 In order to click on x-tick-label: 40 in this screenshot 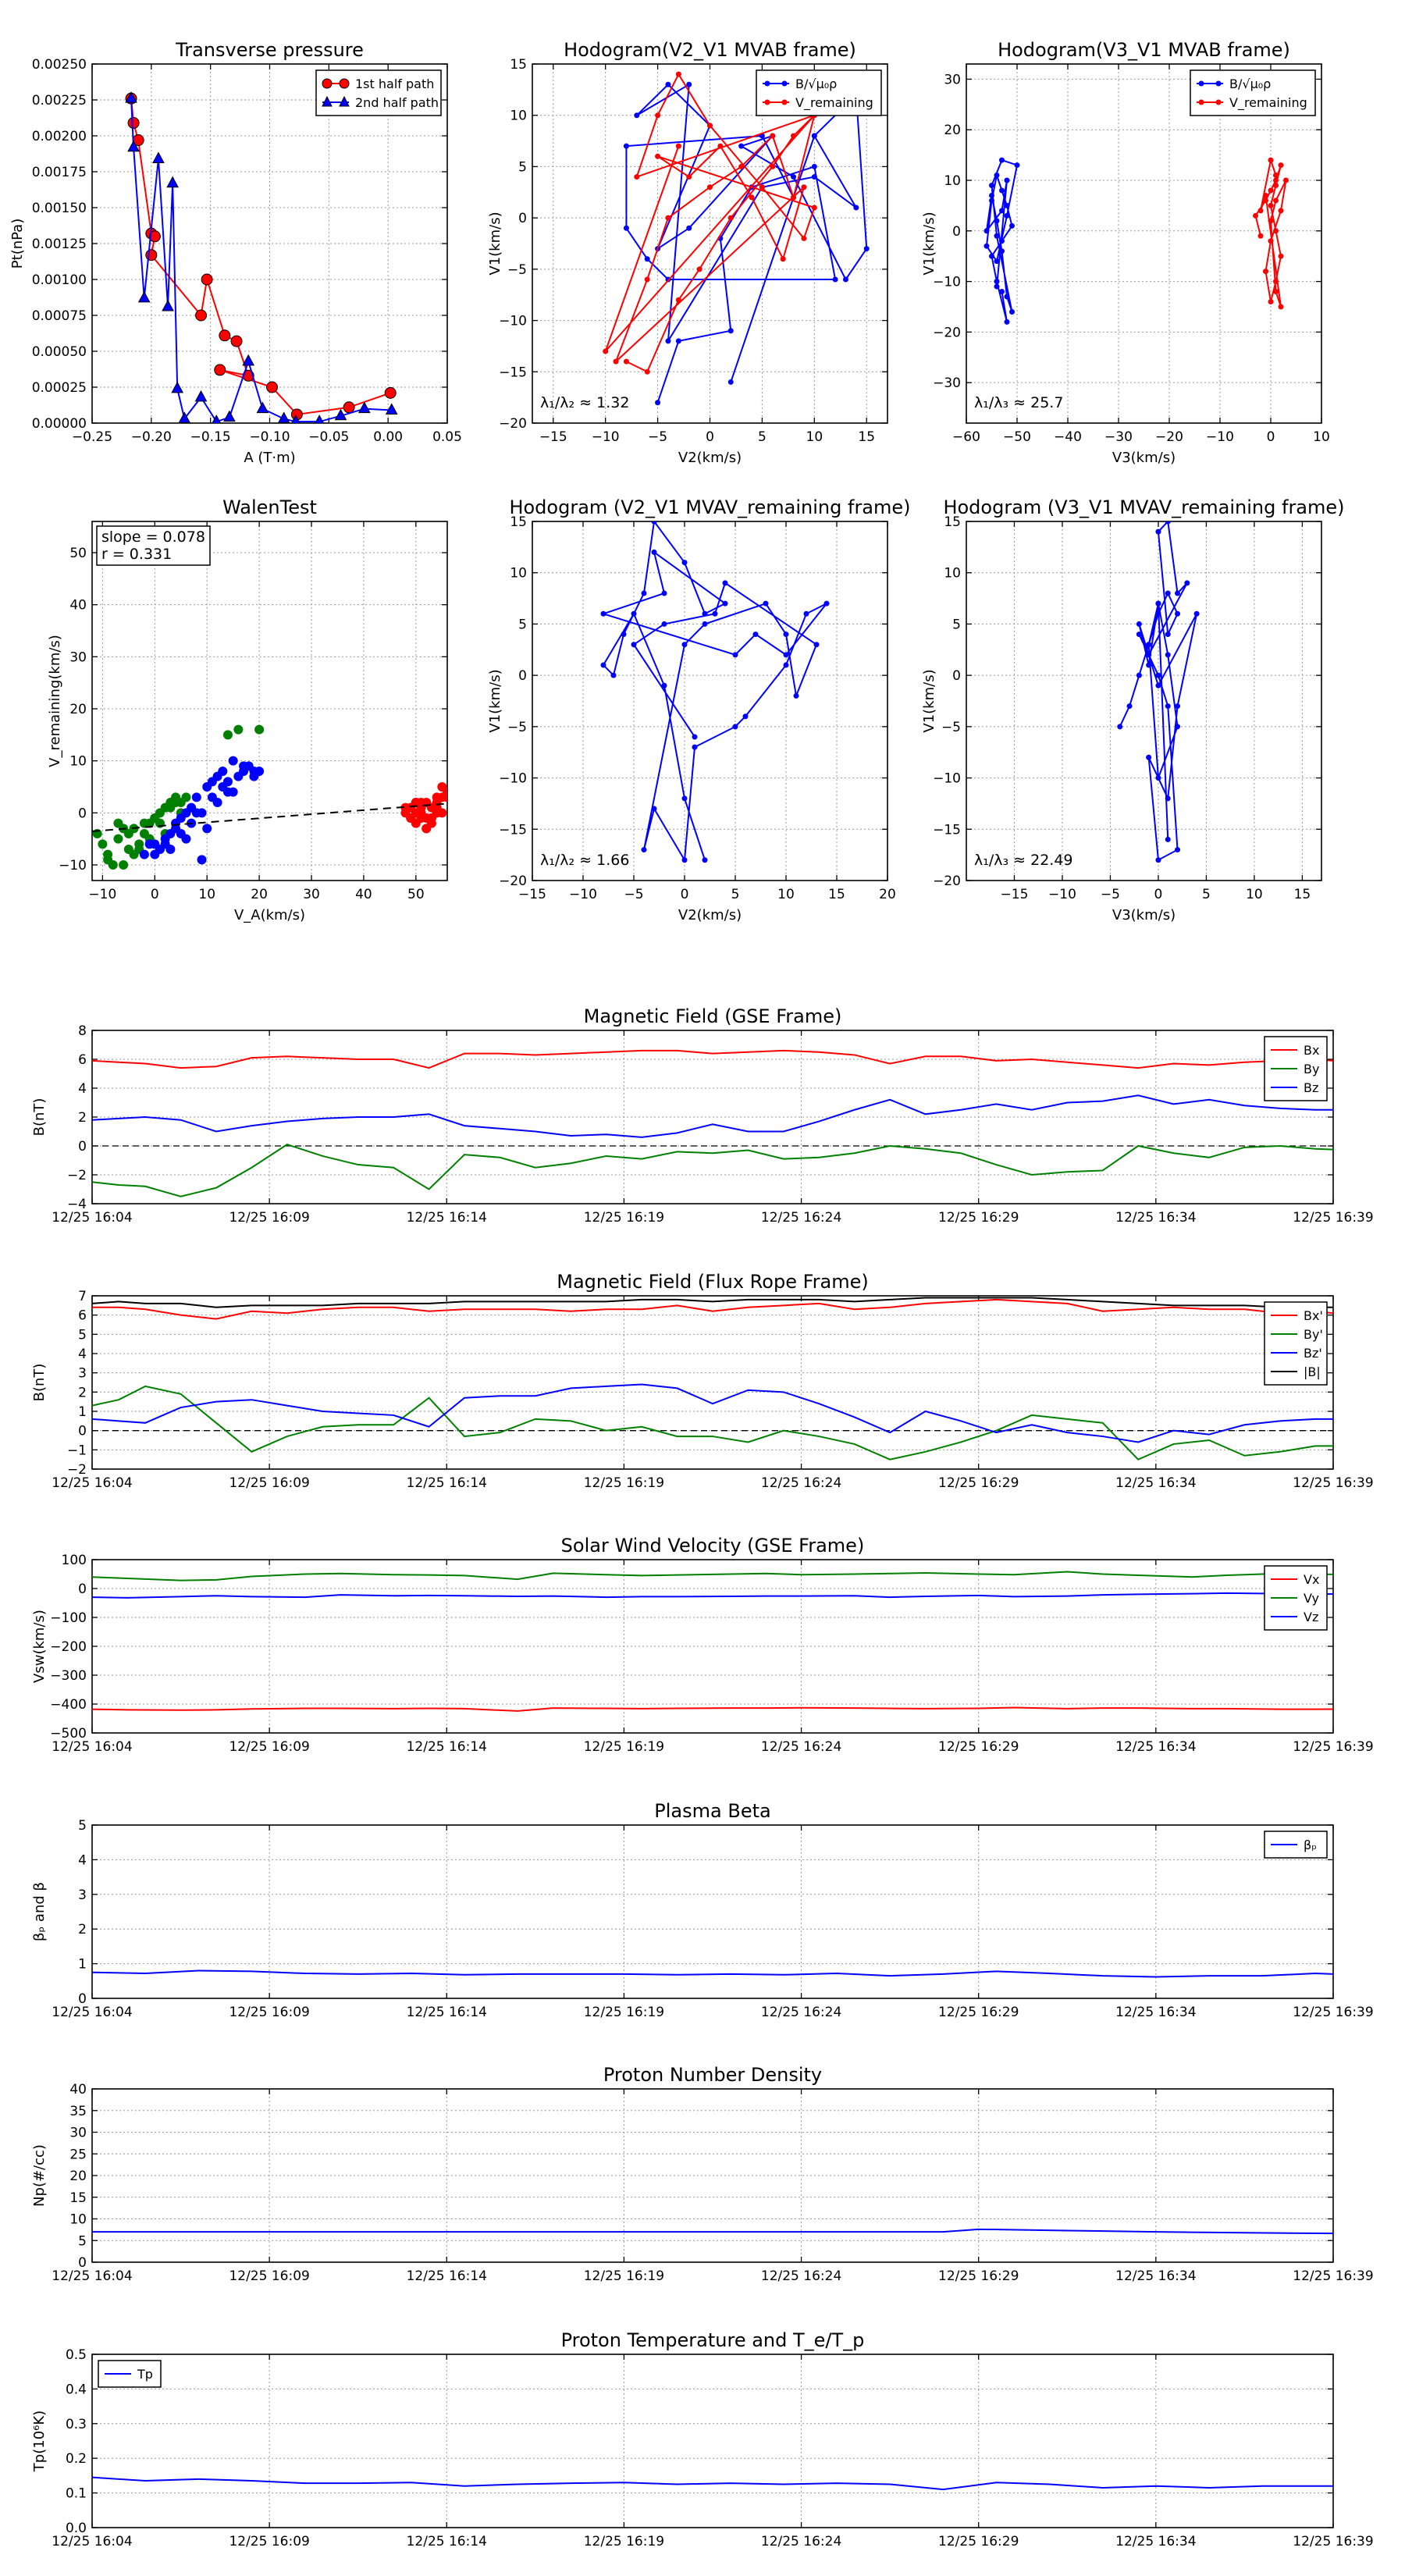, I will do `click(363, 894)`.